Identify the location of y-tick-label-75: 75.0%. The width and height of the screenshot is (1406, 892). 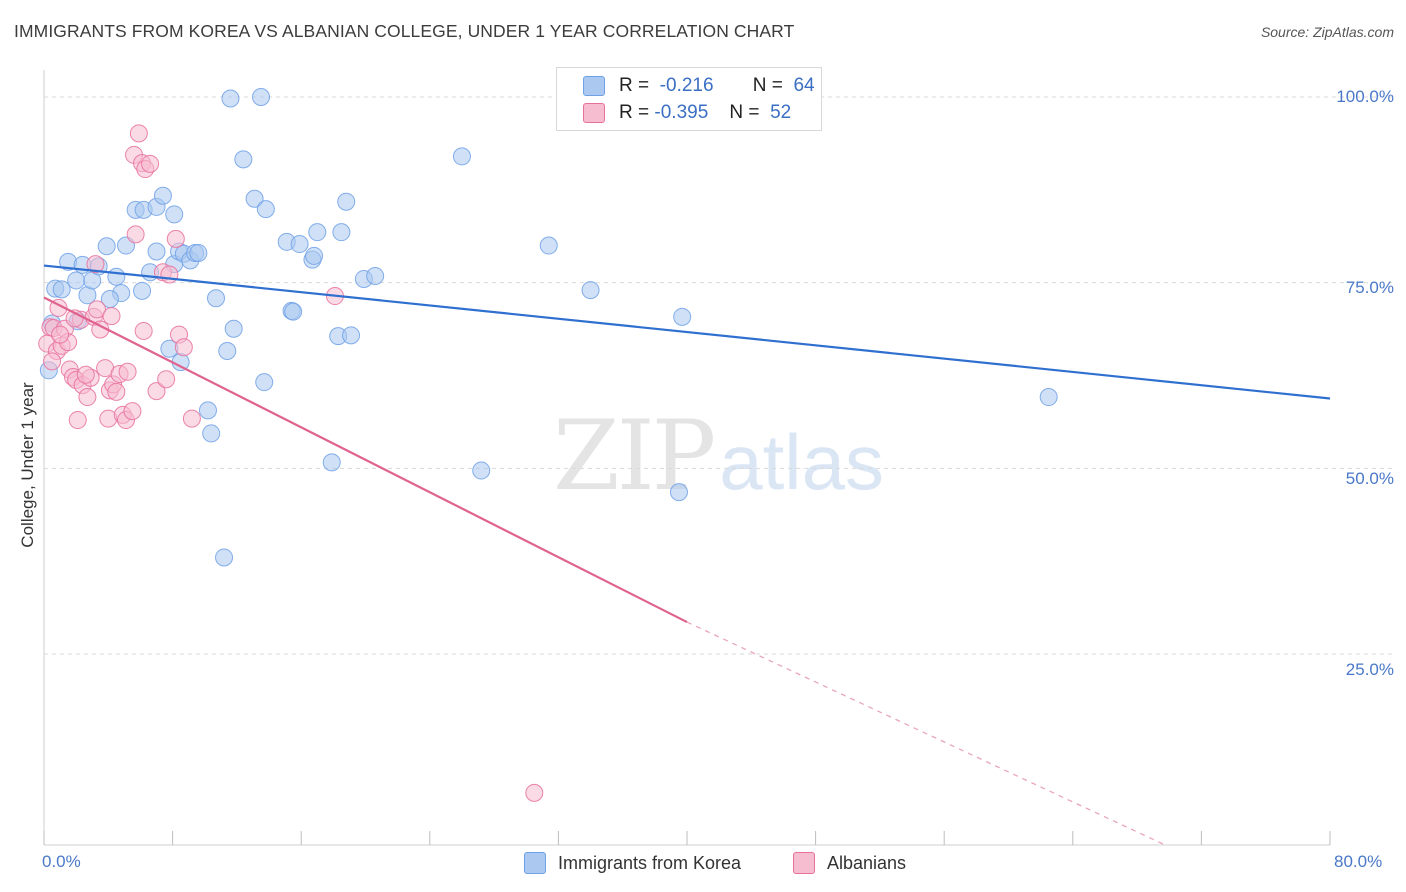
(1369, 287).